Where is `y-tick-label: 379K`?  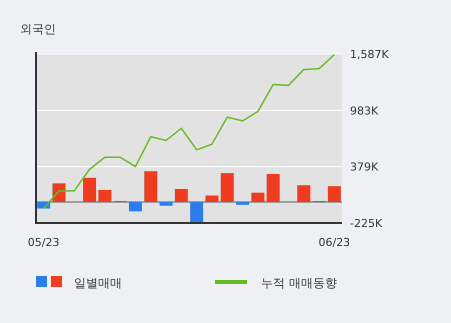
y-tick-label: 379K is located at coordinates (364, 167).